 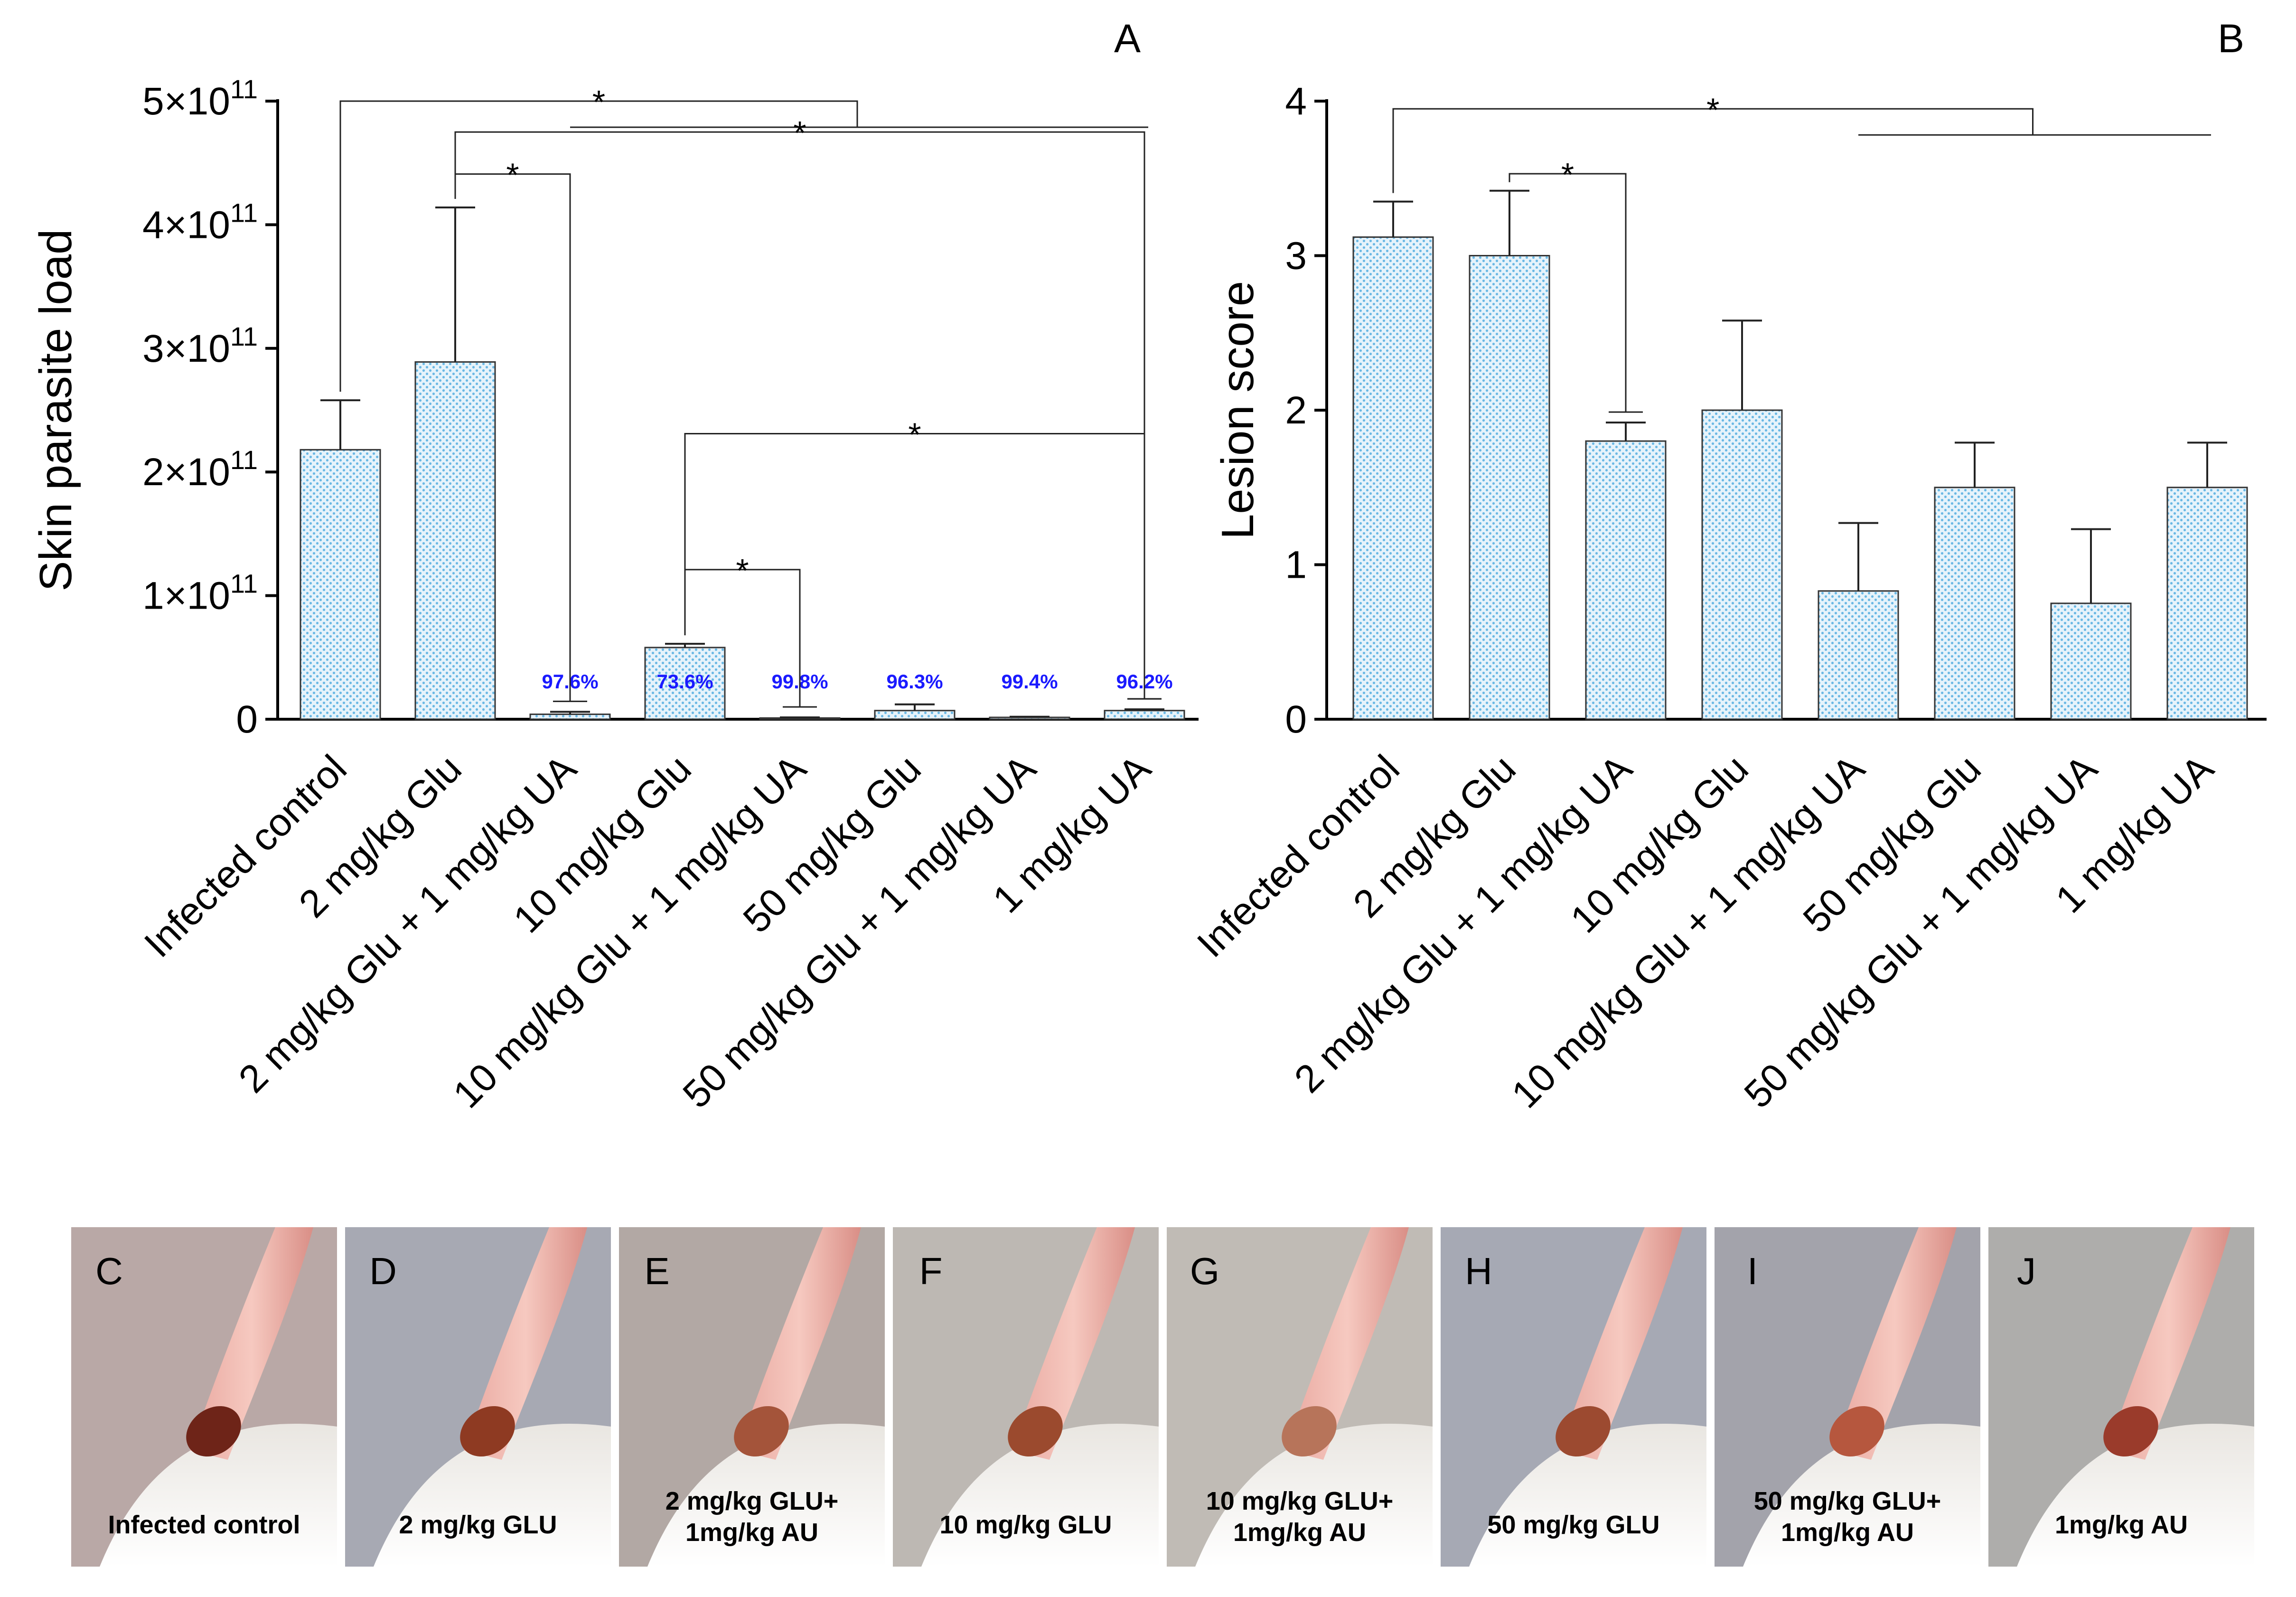 What do you see at coordinates (1752, 1271) in the screenshot?
I see `photo-letter: I` at bounding box center [1752, 1271].